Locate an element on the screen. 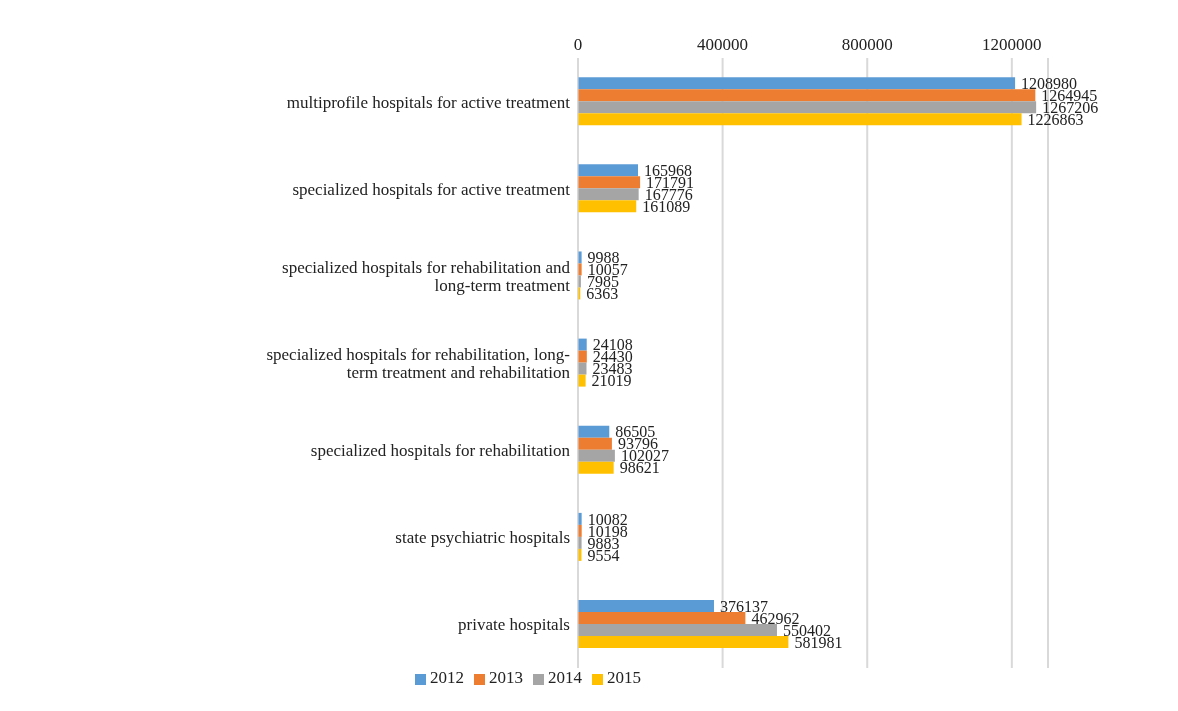 The width and height of the screenshot is (1178, 711). x-tick-label: 800000 is located at coordinates (867, 44).